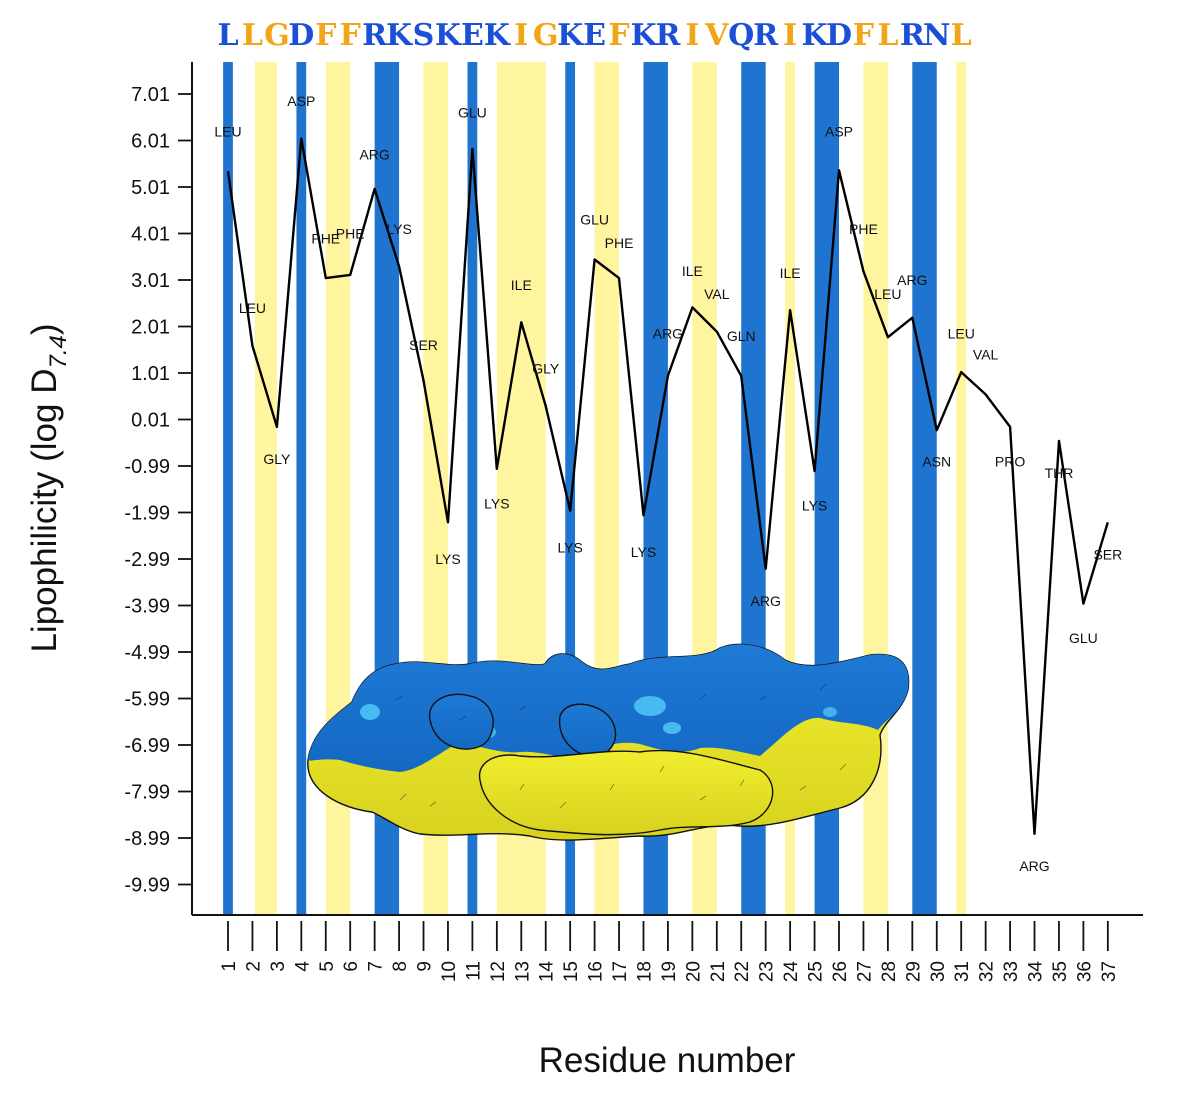  Describe the element at coordinates (621, 746) in the screenshot. I see `surface-texture` at that location.